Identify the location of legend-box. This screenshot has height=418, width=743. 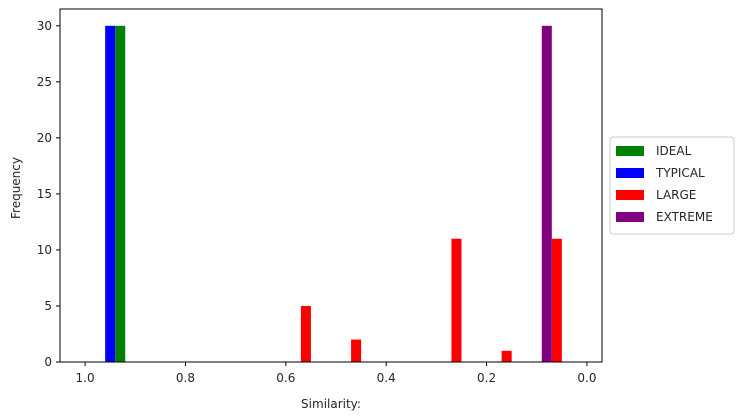
(672, 185).